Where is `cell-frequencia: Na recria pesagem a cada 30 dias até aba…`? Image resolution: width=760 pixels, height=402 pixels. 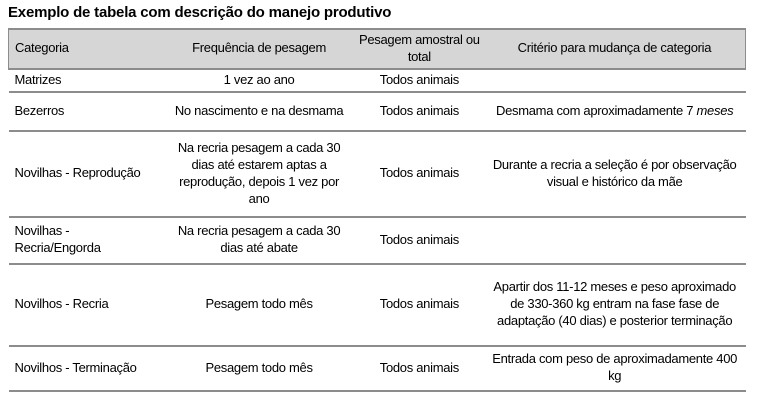
cell-frequencia: Na recria pesagem a cada 30 dias até aba… is located at coordinates (259, 240).